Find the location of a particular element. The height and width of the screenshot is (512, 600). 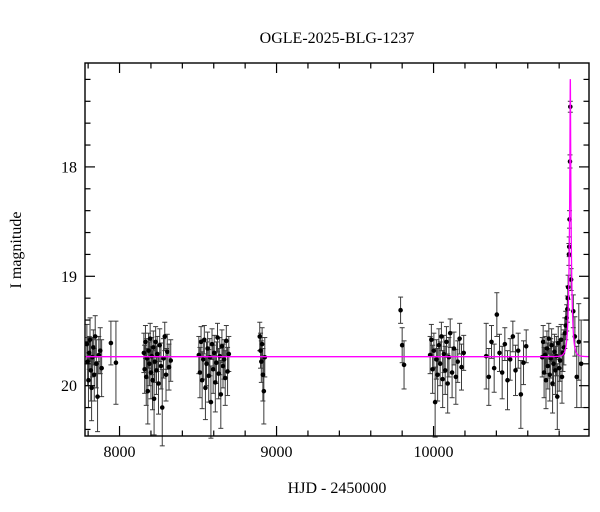

y-tick-label: 20 is located at coordinates (69, 386).